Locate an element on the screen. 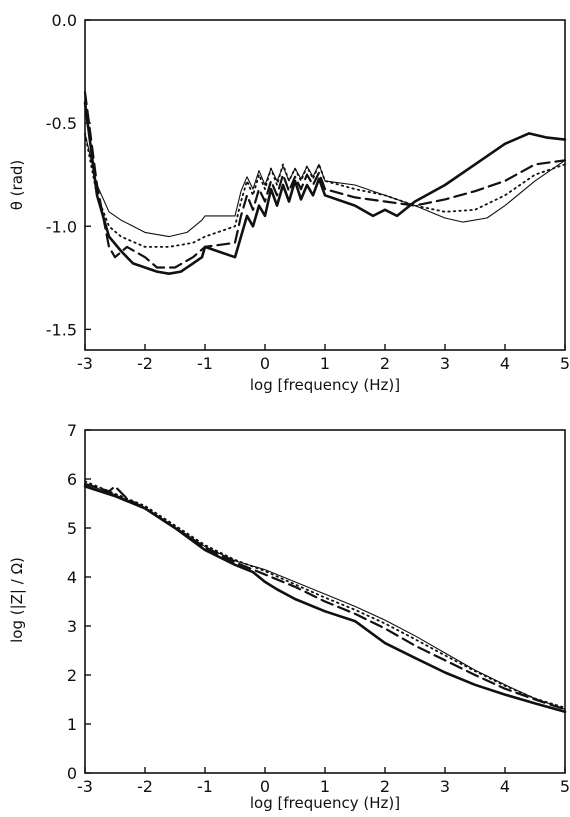  magnitude-y-ticks: 0 1 2 3 4 5 6 7 is located at coordinates (79, 602).